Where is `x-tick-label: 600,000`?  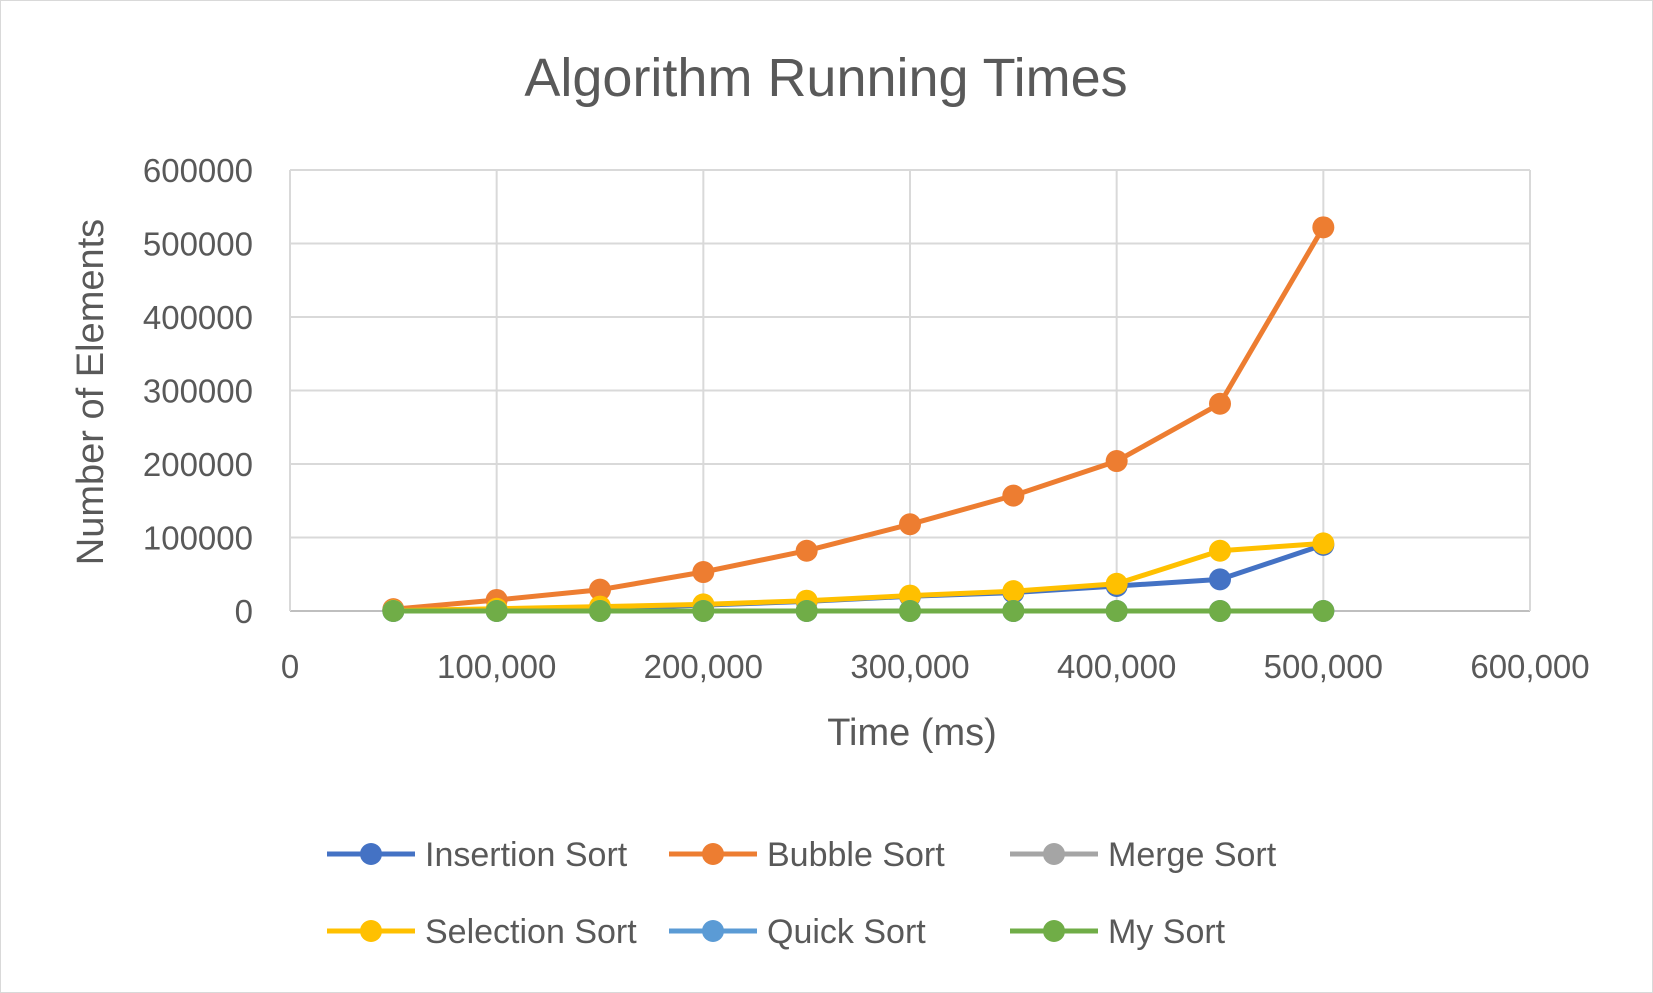
x-tick-label: 600,000 is located at coordinates (1529, 666).